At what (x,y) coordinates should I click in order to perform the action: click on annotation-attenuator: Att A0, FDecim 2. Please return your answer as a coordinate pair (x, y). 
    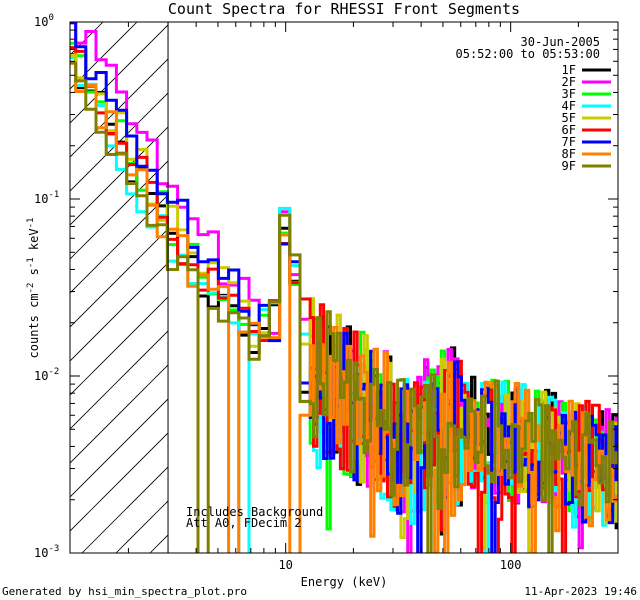
    Looking at the image, I should click on (244, 523).